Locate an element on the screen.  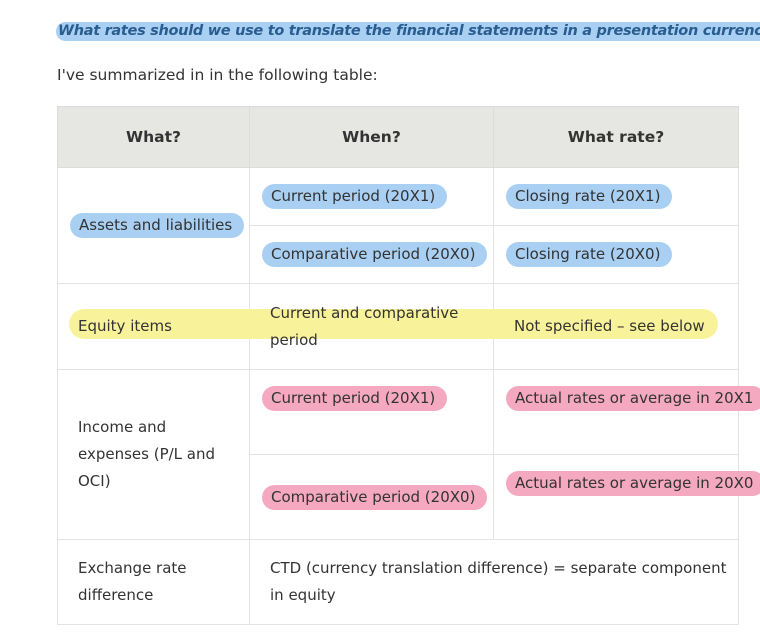
table-header-row: What? When? What rate? is located at coordinates (398, 137).